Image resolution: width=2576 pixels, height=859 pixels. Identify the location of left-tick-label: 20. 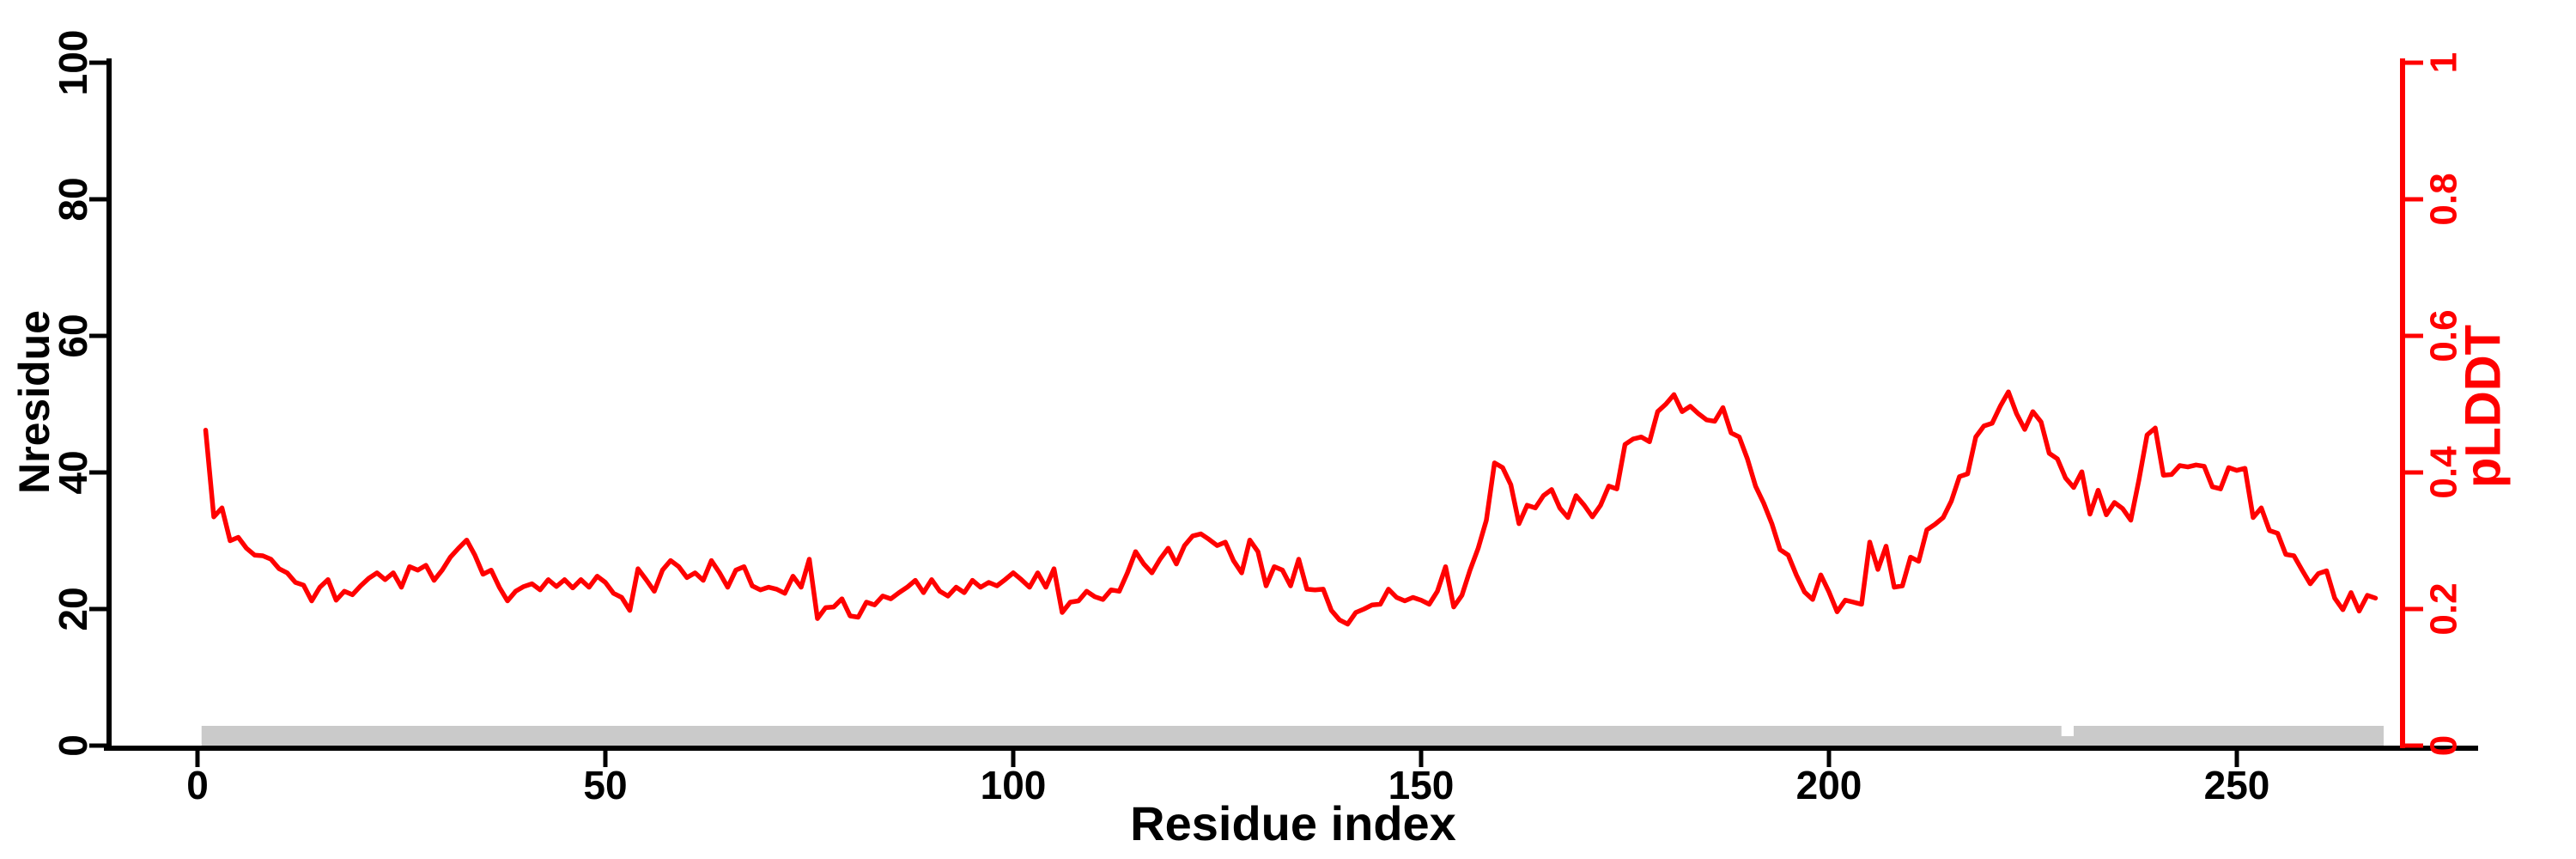
(73, 609).